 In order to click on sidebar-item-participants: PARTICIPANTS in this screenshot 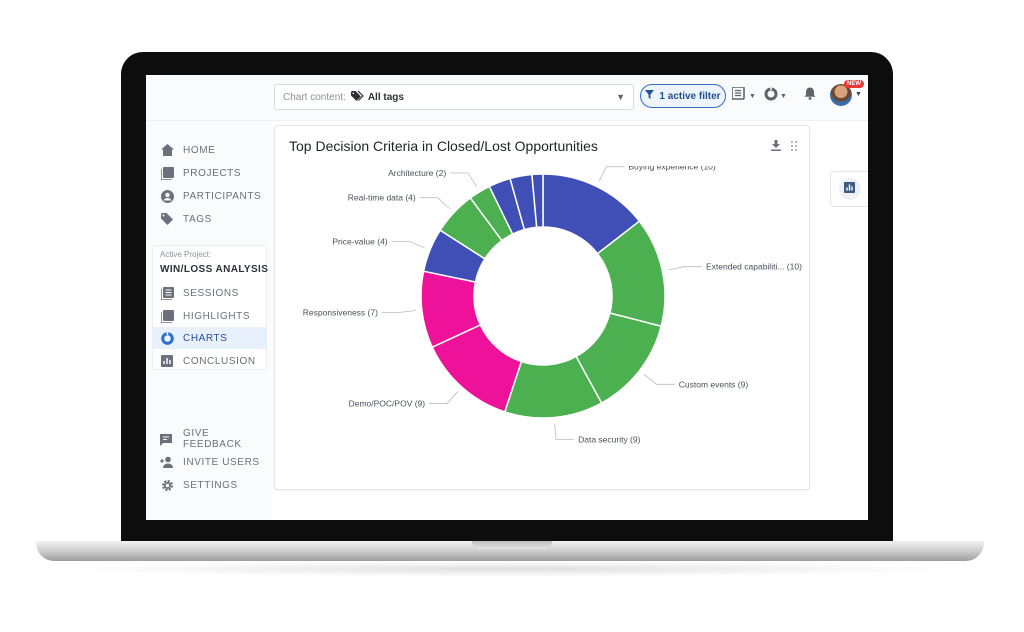, I will do `click(210, 196)`.